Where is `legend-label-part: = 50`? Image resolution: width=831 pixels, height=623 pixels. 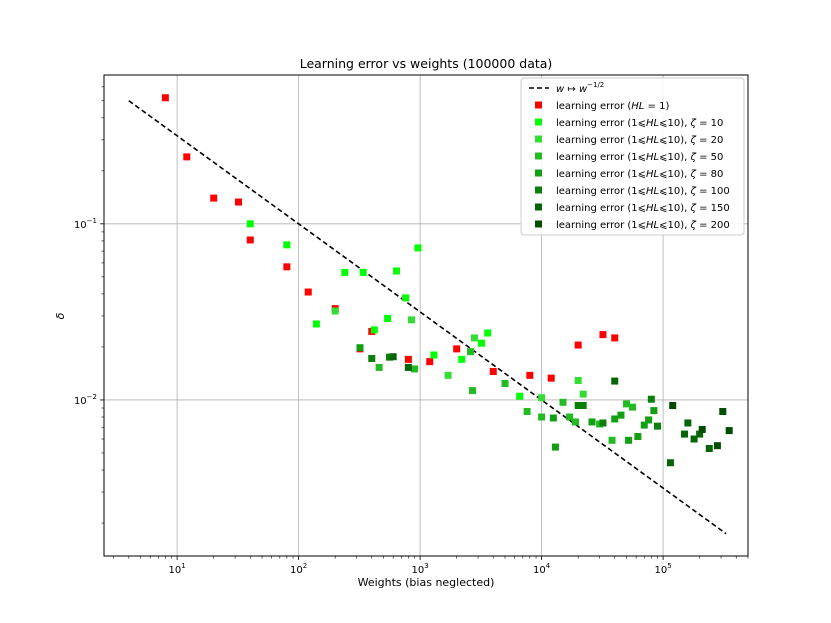
legend-label-part: = 50 is located at coordinates (709, 157).